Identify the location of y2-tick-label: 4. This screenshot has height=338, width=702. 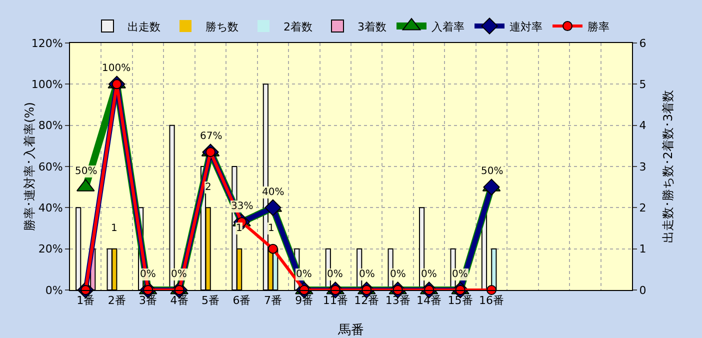
(642, 125).